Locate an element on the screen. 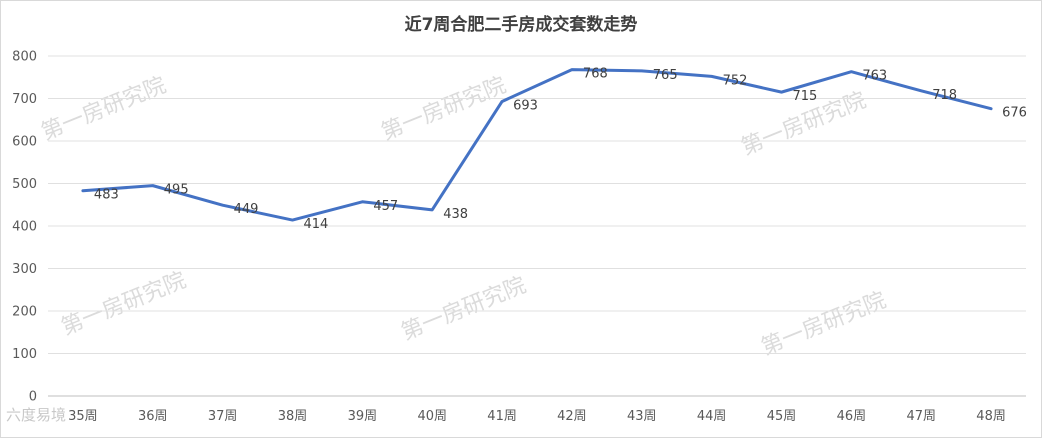 The width and height of the screenshot is (1042, 438). x-tick-label: 41周 is located at coordinates (502, 416).